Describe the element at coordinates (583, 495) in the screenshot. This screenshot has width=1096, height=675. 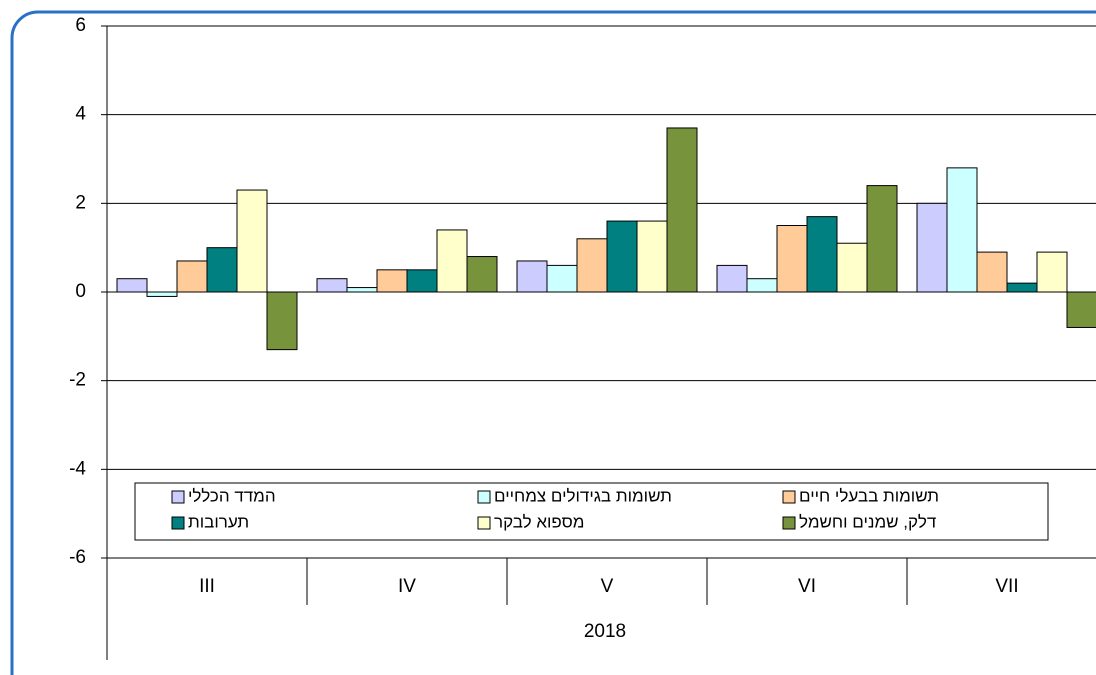
I see `legend-label: תשומות בגידולים צמחיים` at that location.